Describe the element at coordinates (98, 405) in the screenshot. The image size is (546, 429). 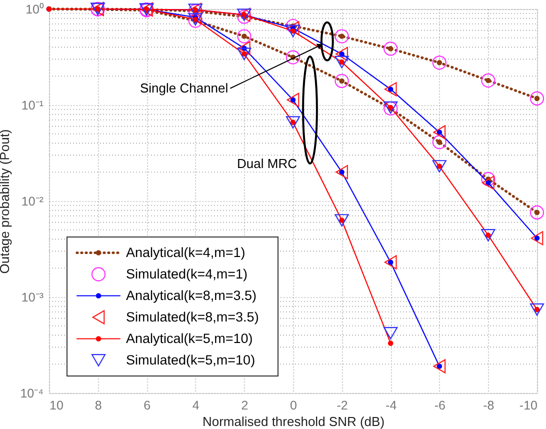
I see `x-tick-label: 8` at that location.